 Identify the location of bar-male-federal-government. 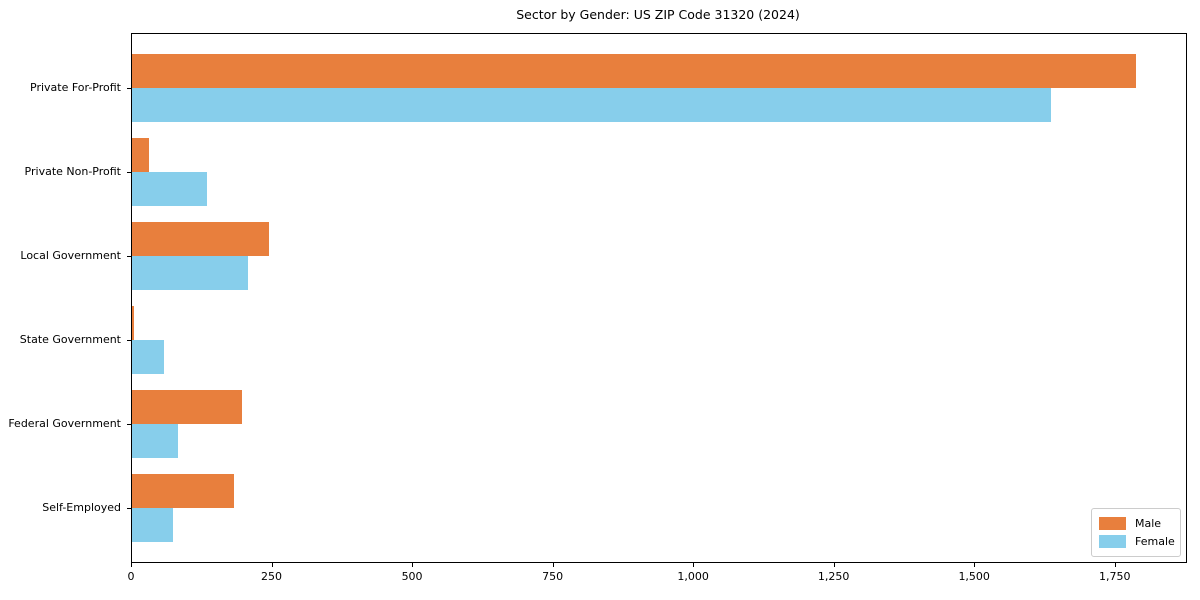
(187, 407).